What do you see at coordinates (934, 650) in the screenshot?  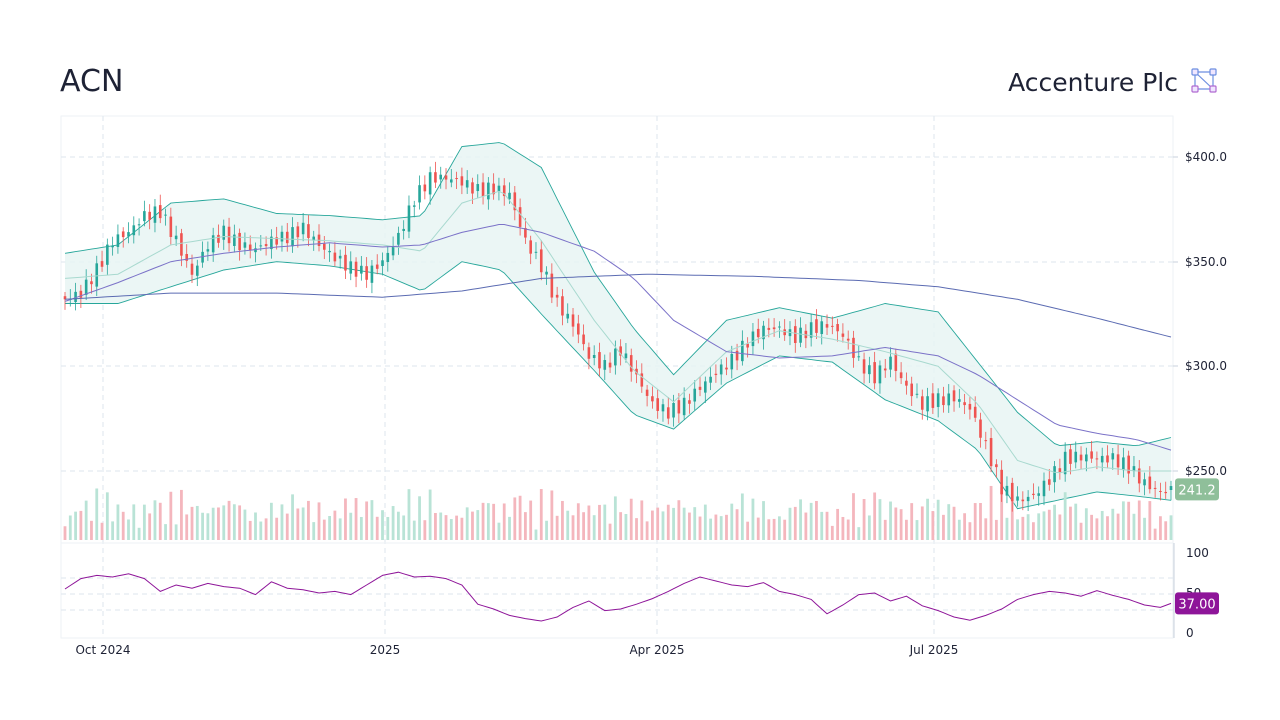 I see `time-tick-label: Jul 2025` at bounding box center [934, 650].